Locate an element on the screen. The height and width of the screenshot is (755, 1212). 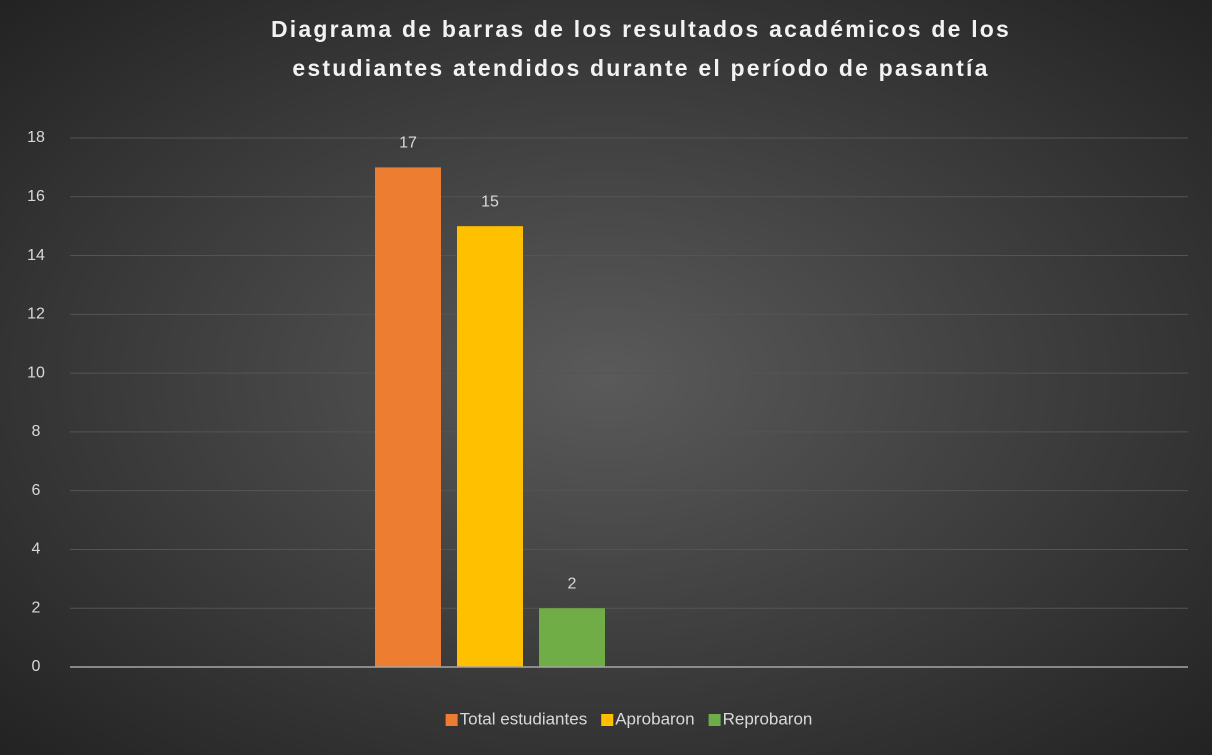
y-tick-label: 12 is located at coordinates (36, 314).